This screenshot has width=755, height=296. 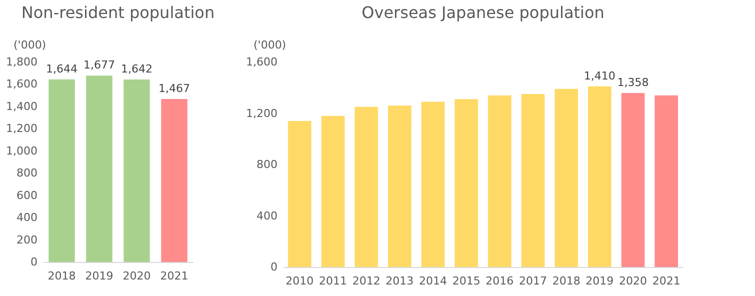 What do you see at coordinates (400, 281) in the screenshot?
I see `x-tick-label: 2013` at bounding box center [400, 281].